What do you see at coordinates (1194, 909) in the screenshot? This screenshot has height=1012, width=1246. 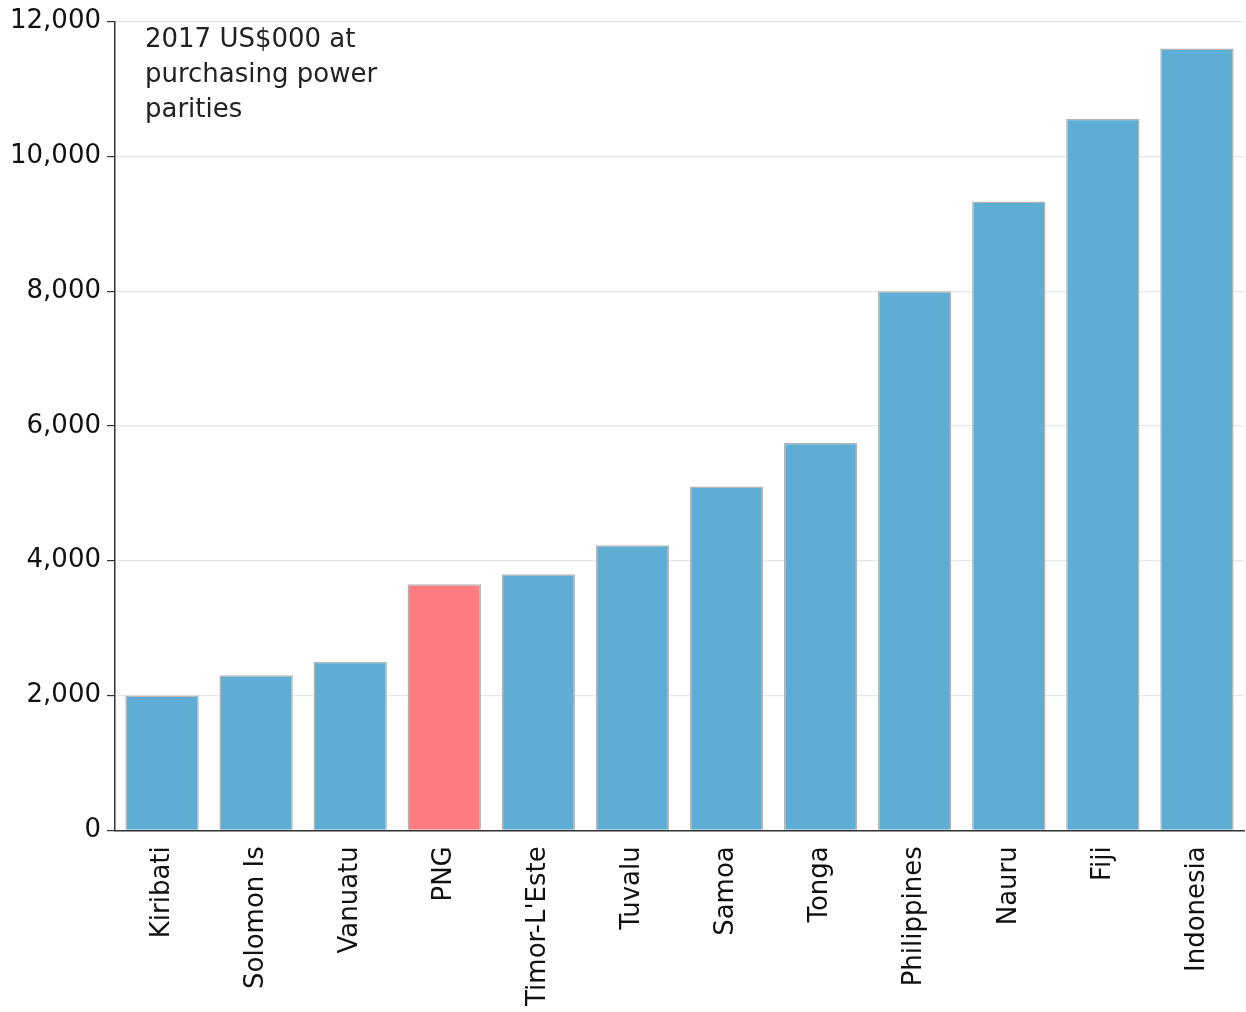 I see `x-tick-label: Indonesia` at bounding box center [1194, 909].